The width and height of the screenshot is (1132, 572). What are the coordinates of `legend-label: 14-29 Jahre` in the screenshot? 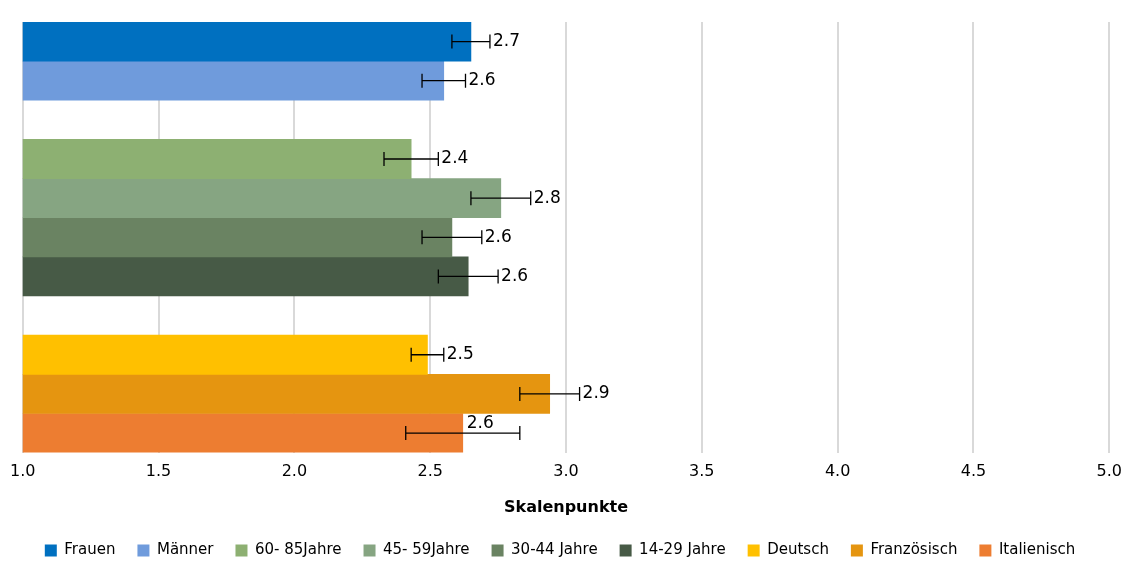 It's located at (682, 549).